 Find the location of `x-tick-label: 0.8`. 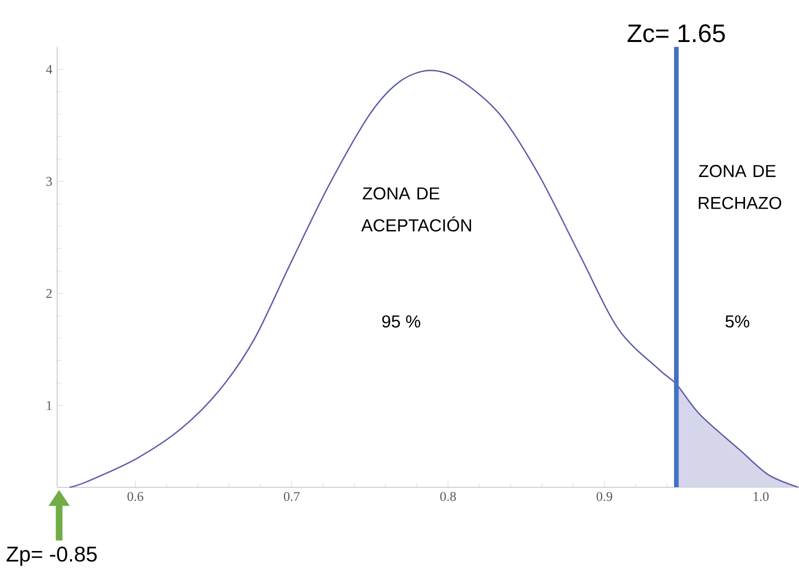

x-tick-label: 0.8 is located at coordinates (448, 496).